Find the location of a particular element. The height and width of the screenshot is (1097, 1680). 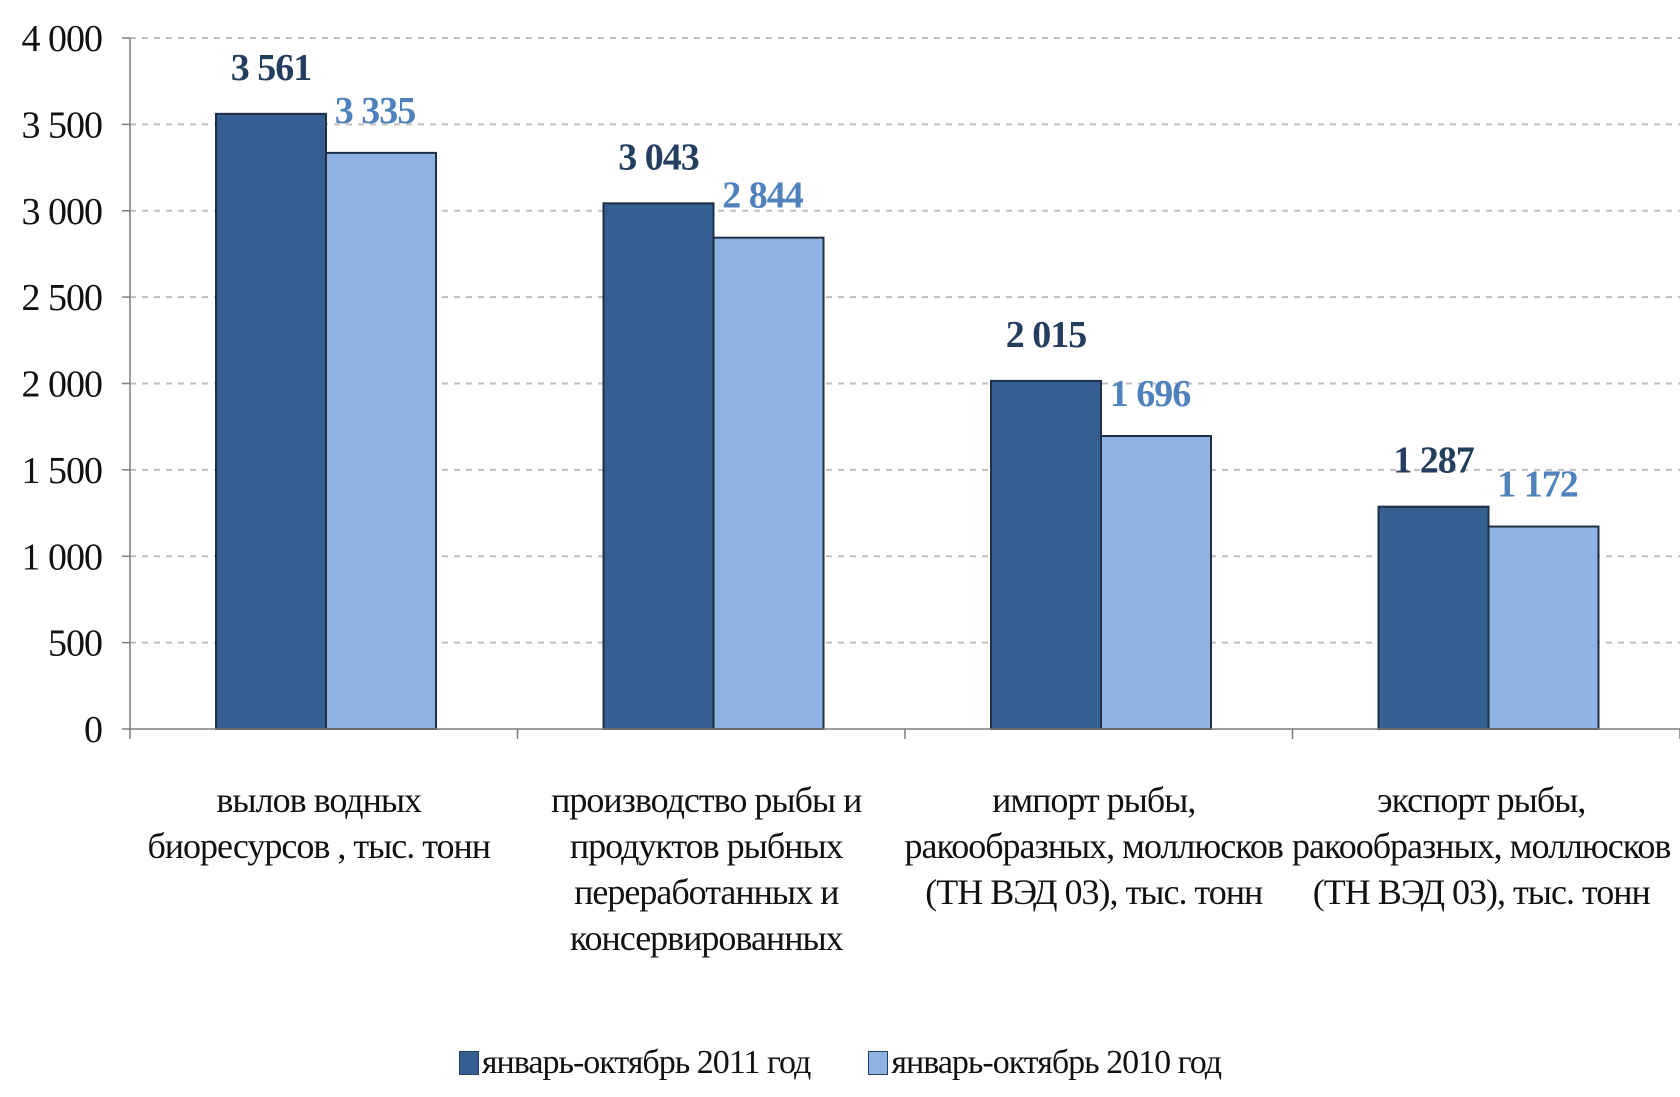

y-tick-label: 3 500 is located at coordinates (62, 125).